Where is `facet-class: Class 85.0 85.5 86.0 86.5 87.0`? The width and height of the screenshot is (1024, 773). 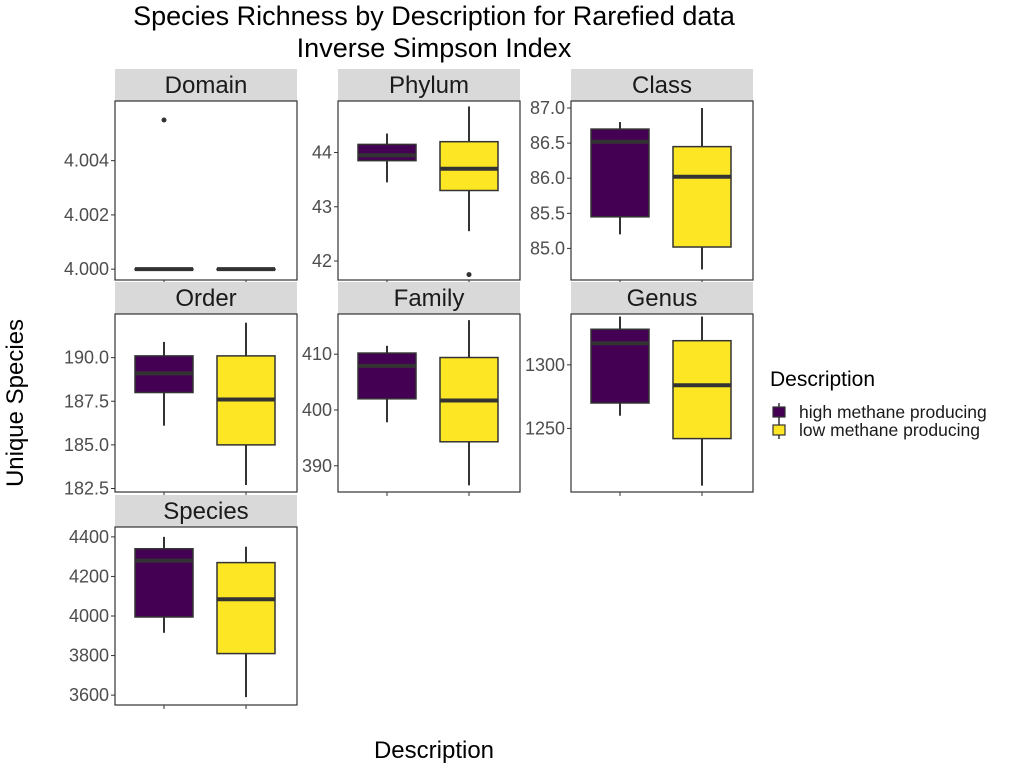
facet-class: Class 85.0 85.5 86.0 86.5 87.0 is located at coordinates (642, 176).